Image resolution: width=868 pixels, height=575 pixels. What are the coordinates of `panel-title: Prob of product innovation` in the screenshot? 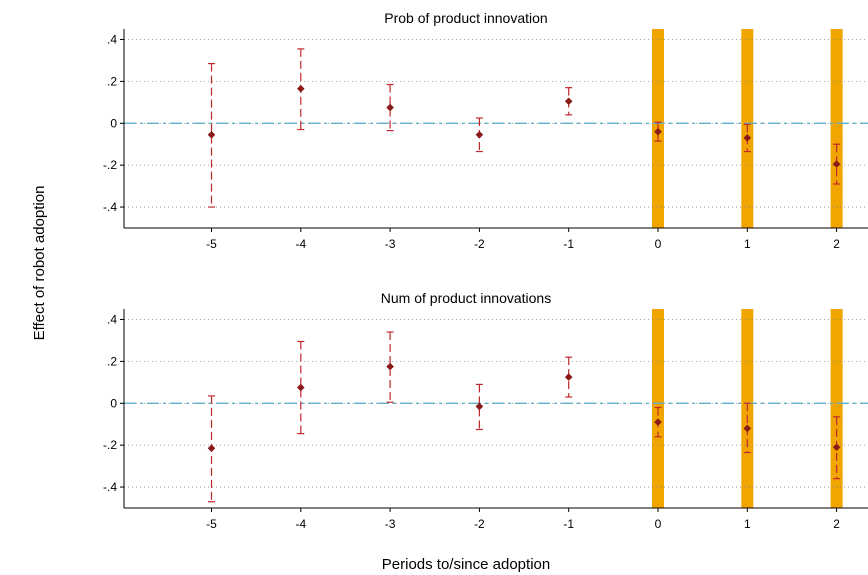 It's located at (465, 18).